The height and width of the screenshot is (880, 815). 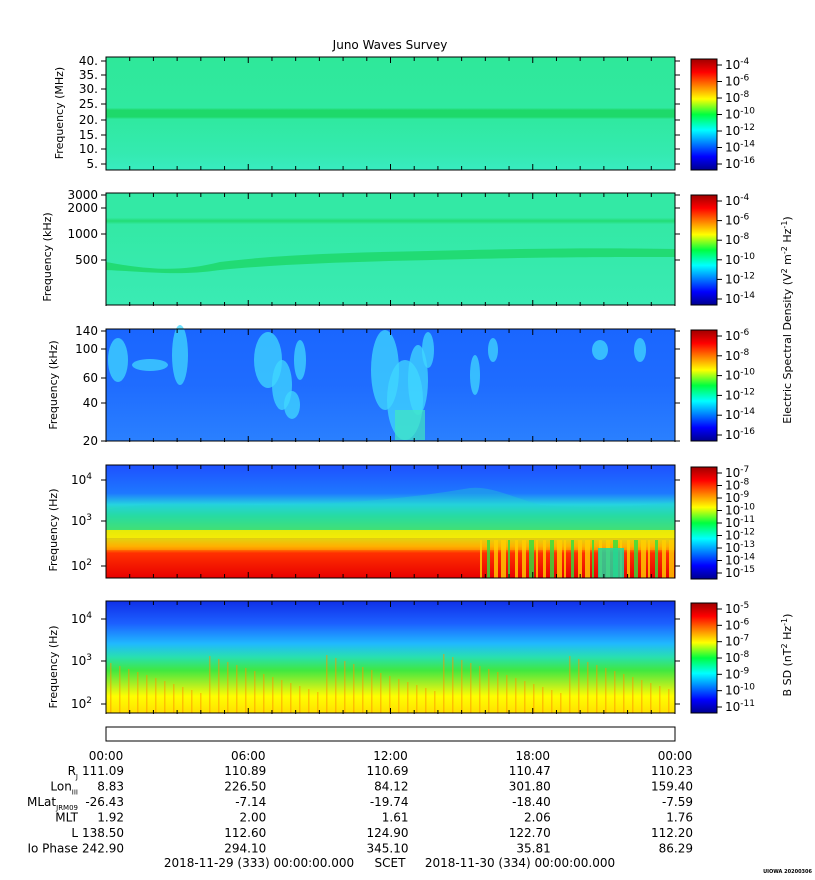 I want to click on y-tick-label: 15., so click(x=88, y=135).